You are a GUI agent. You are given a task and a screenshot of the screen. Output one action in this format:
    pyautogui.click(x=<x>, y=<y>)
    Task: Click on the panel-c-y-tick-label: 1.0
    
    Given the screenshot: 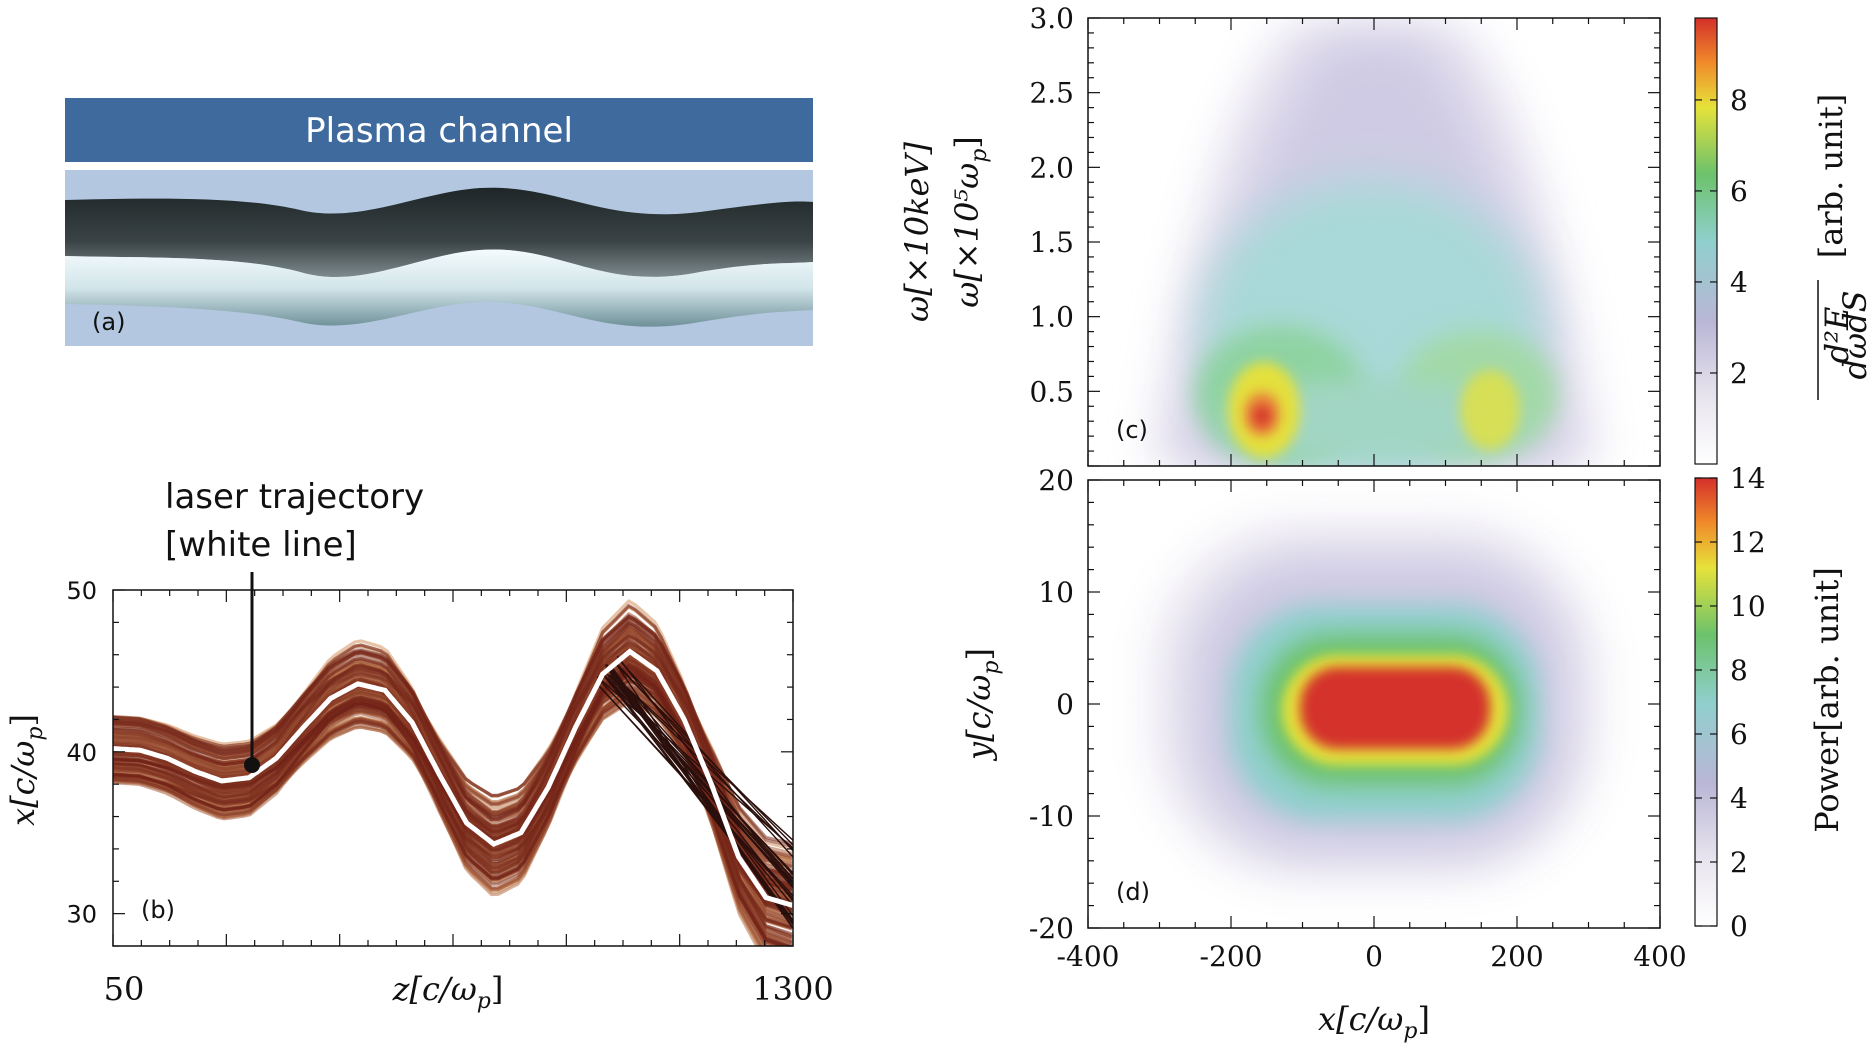 What is the action you would take?
    pyautogui.click(x=1051, y=317)
    